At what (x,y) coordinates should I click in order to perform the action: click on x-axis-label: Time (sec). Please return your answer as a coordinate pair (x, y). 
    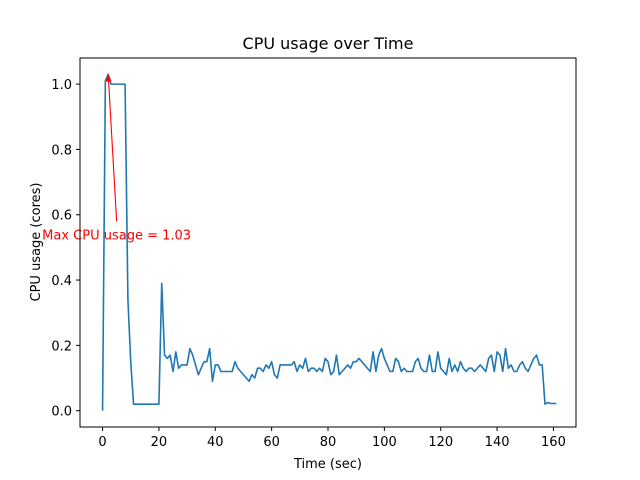
    Looking at the image, I should click on (327, 464).